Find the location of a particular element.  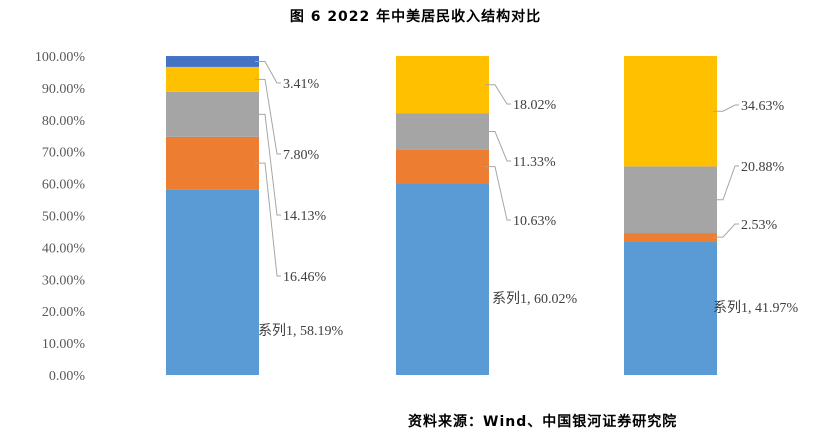

y-tick-label: 60.00% is located at coordinates (64, 185).